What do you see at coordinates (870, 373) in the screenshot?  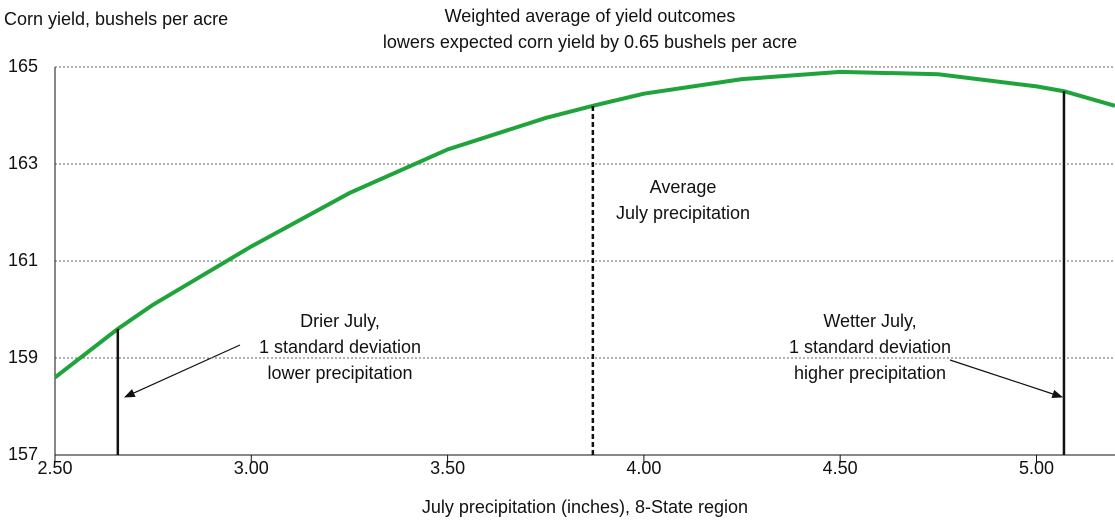 I see `annotation: higher precipitation` at bounding box center [870, 373].